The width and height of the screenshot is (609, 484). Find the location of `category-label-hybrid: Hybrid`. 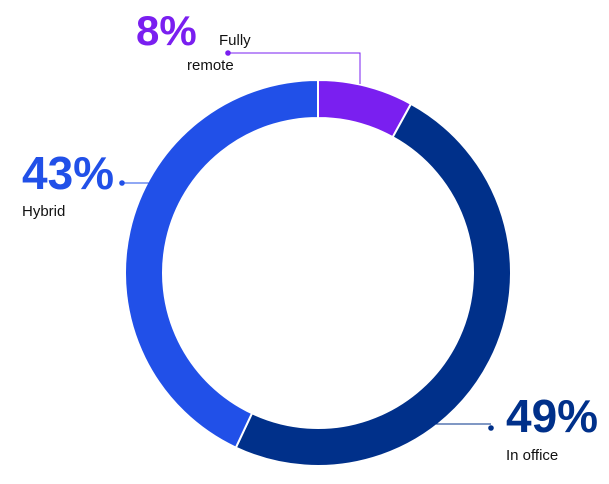

category-label-hybrid: Hybrid is located at coordinates (43, 211).